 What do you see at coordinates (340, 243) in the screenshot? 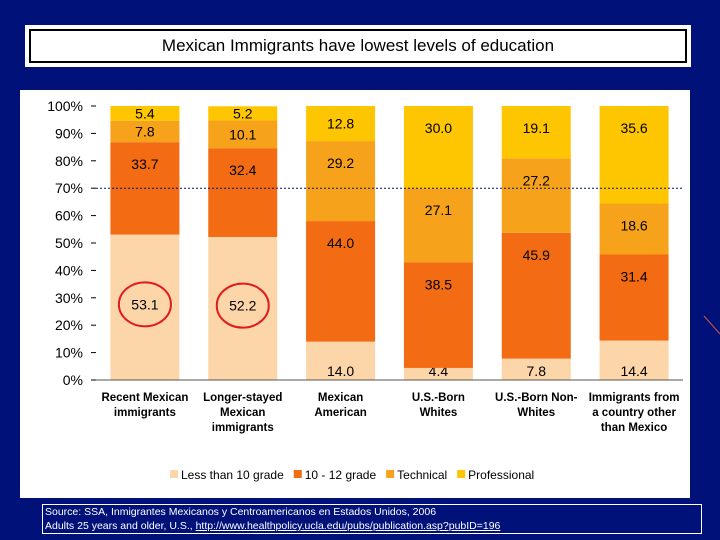
I see `data-label: 44.0` at bounding box center [340, 243].